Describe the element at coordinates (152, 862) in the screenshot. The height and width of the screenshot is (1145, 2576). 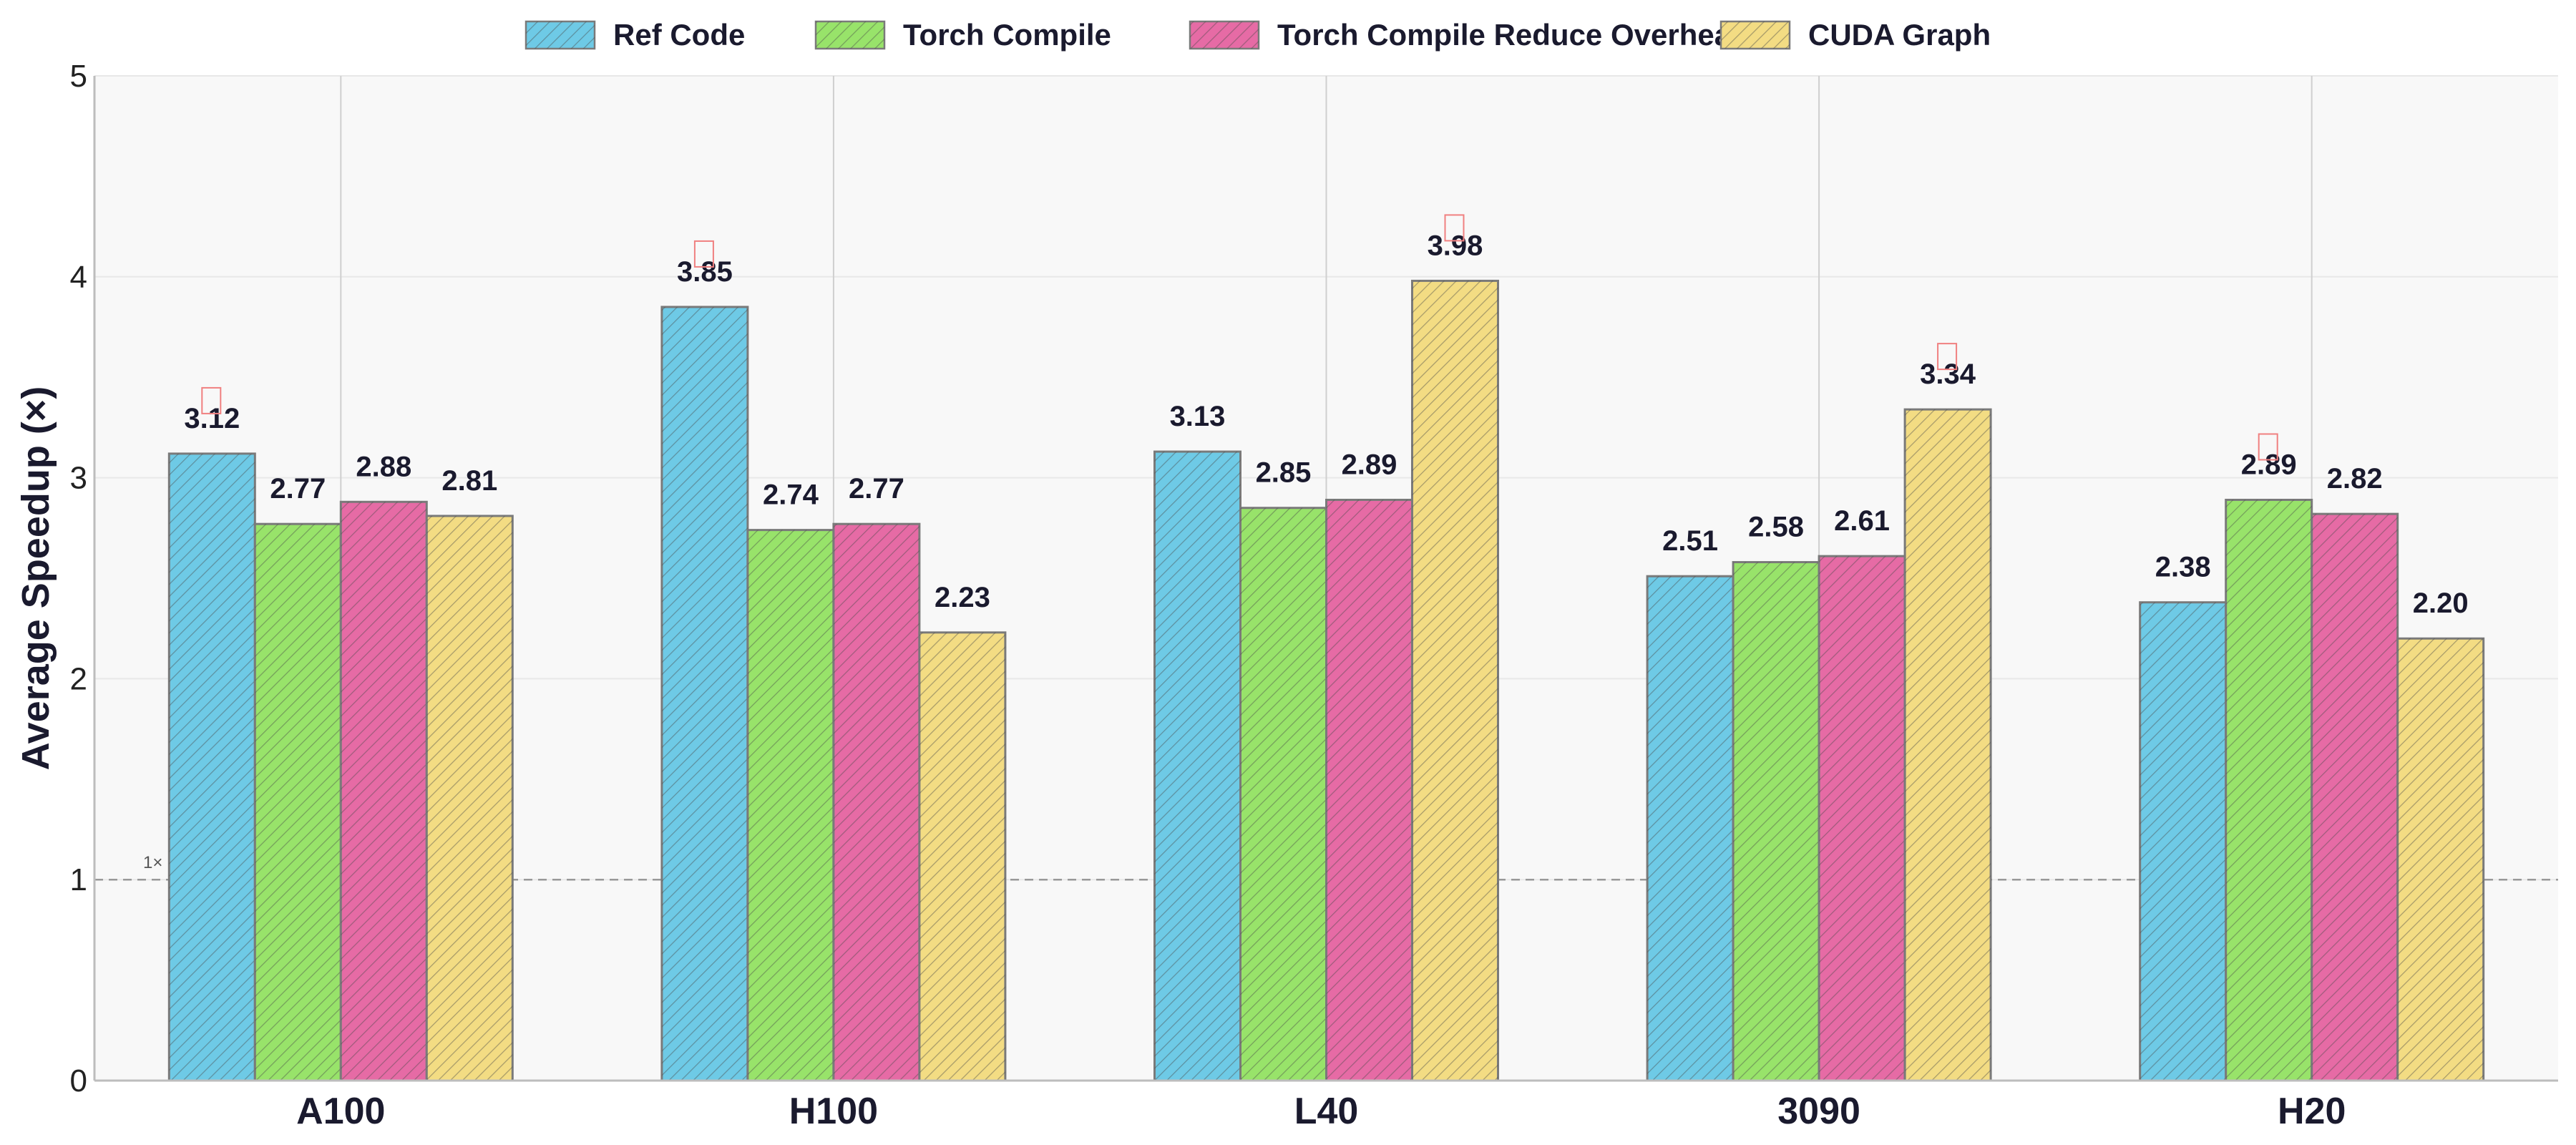
I see `reference-line-label: 1×` at that location.